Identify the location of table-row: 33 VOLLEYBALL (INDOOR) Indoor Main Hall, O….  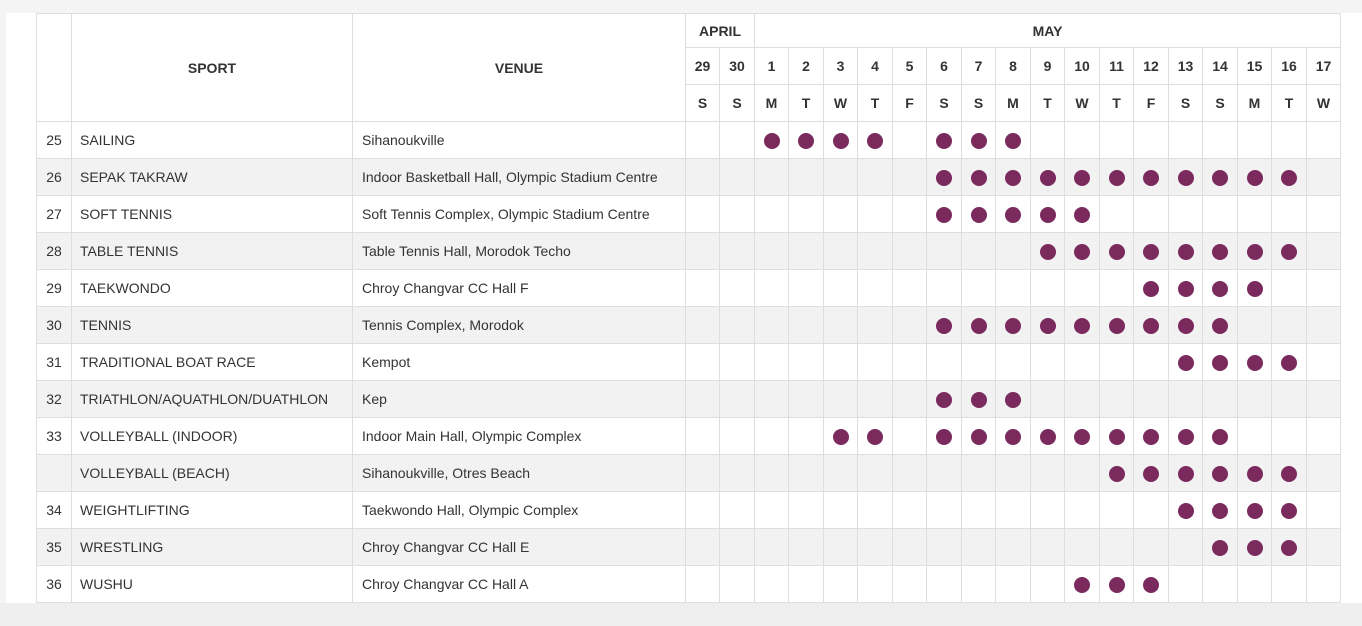
(688, 436).